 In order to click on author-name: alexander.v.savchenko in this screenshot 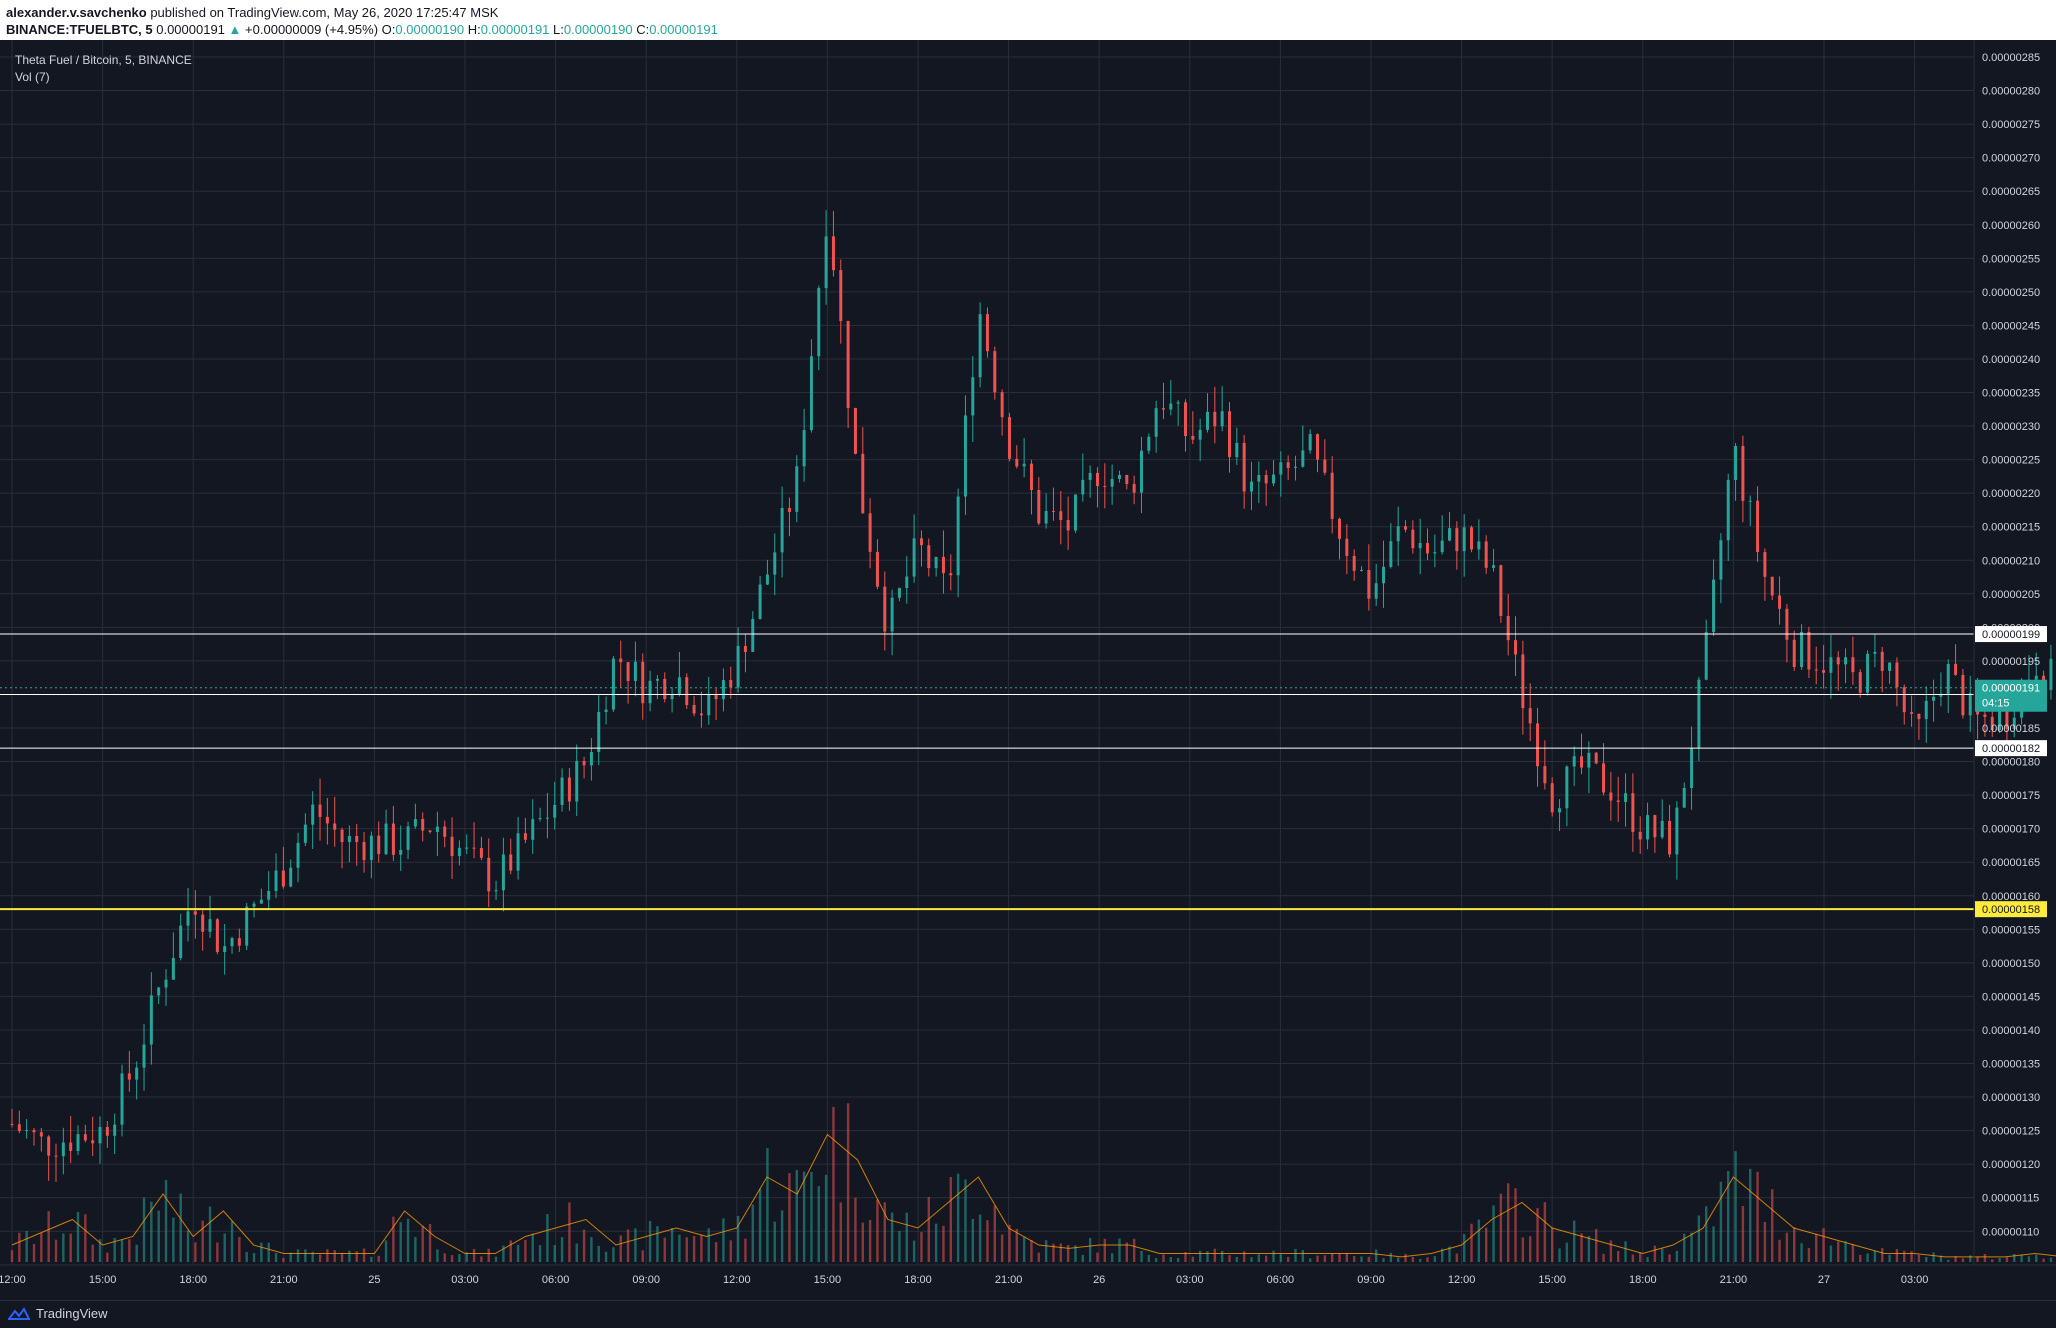, I will do `click(76, 12)`.